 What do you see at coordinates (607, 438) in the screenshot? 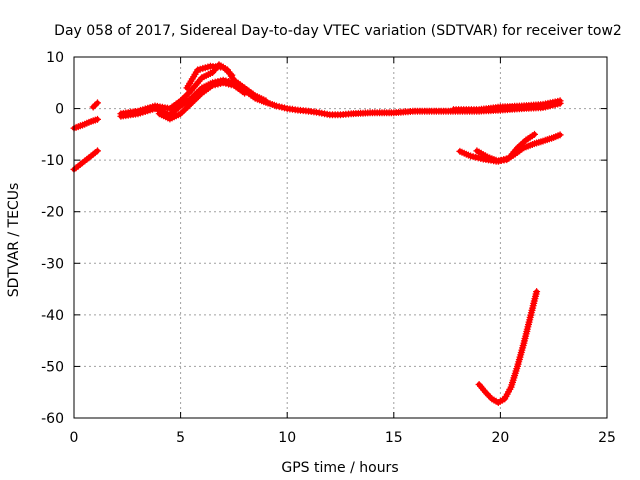
I see `x-tick-label: 25` at bounding box center [607, 438].